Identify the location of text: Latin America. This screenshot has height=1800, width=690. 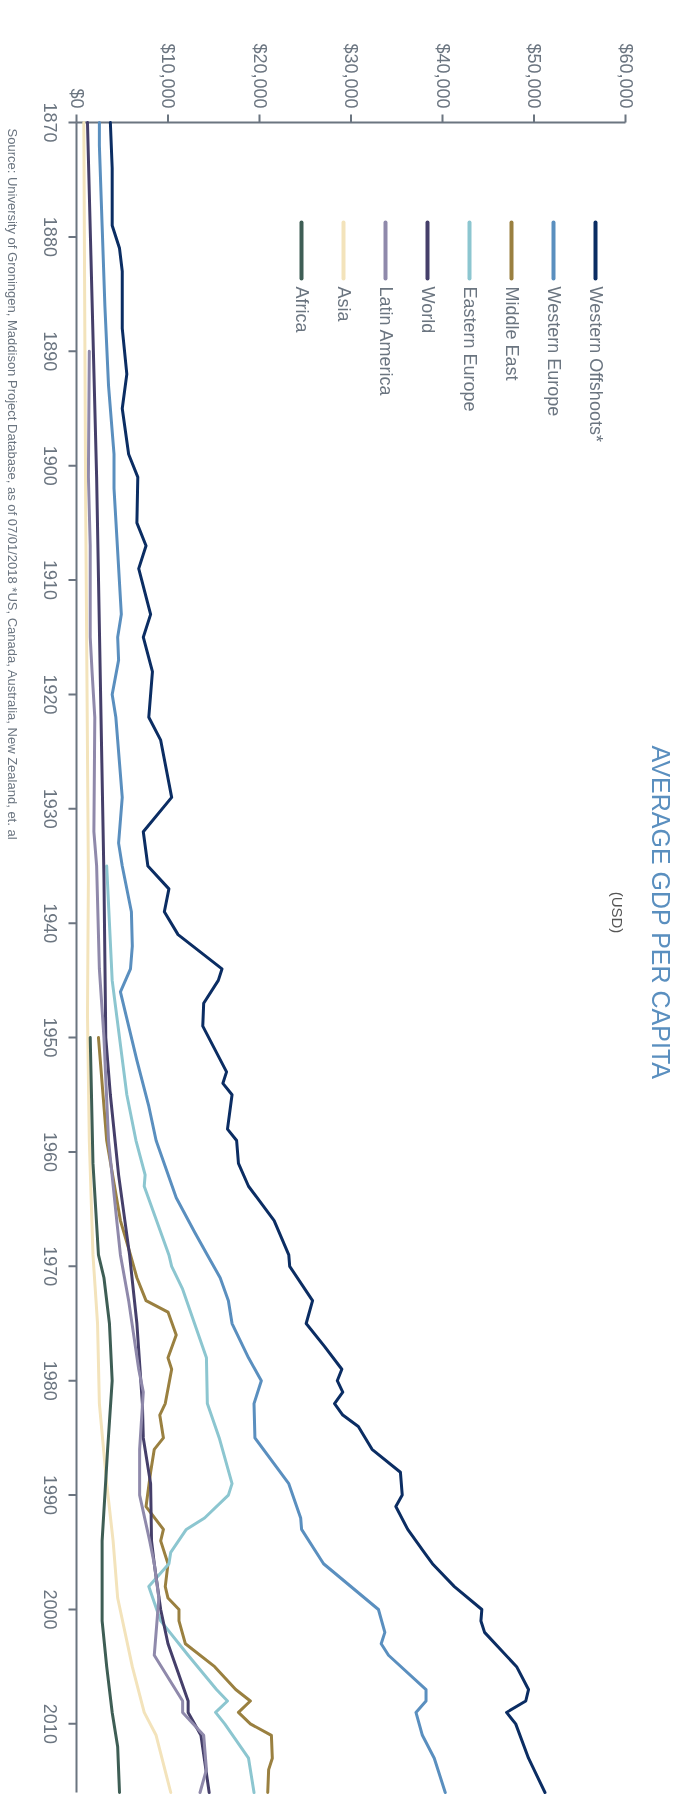
(385, 341).